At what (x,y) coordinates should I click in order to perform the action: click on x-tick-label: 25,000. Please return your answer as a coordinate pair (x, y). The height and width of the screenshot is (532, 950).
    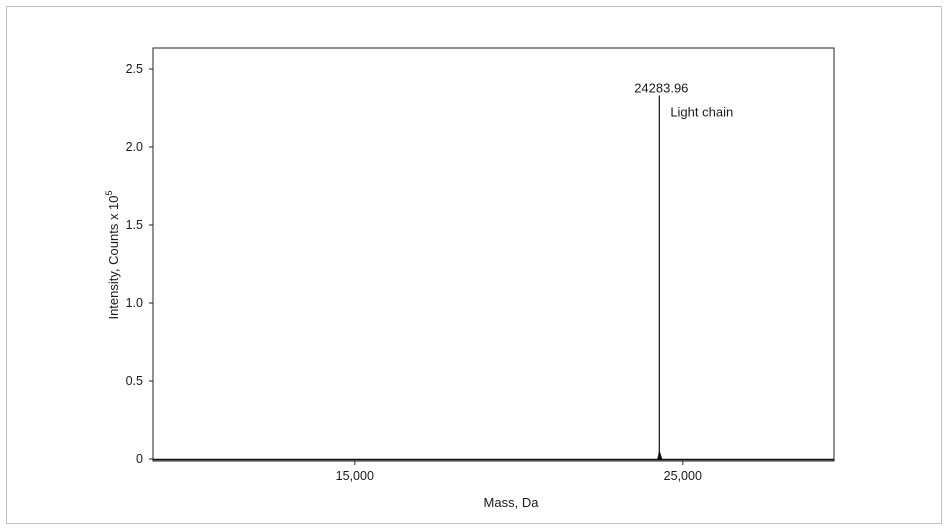
    Looking at the image, I should click on (683, 476).